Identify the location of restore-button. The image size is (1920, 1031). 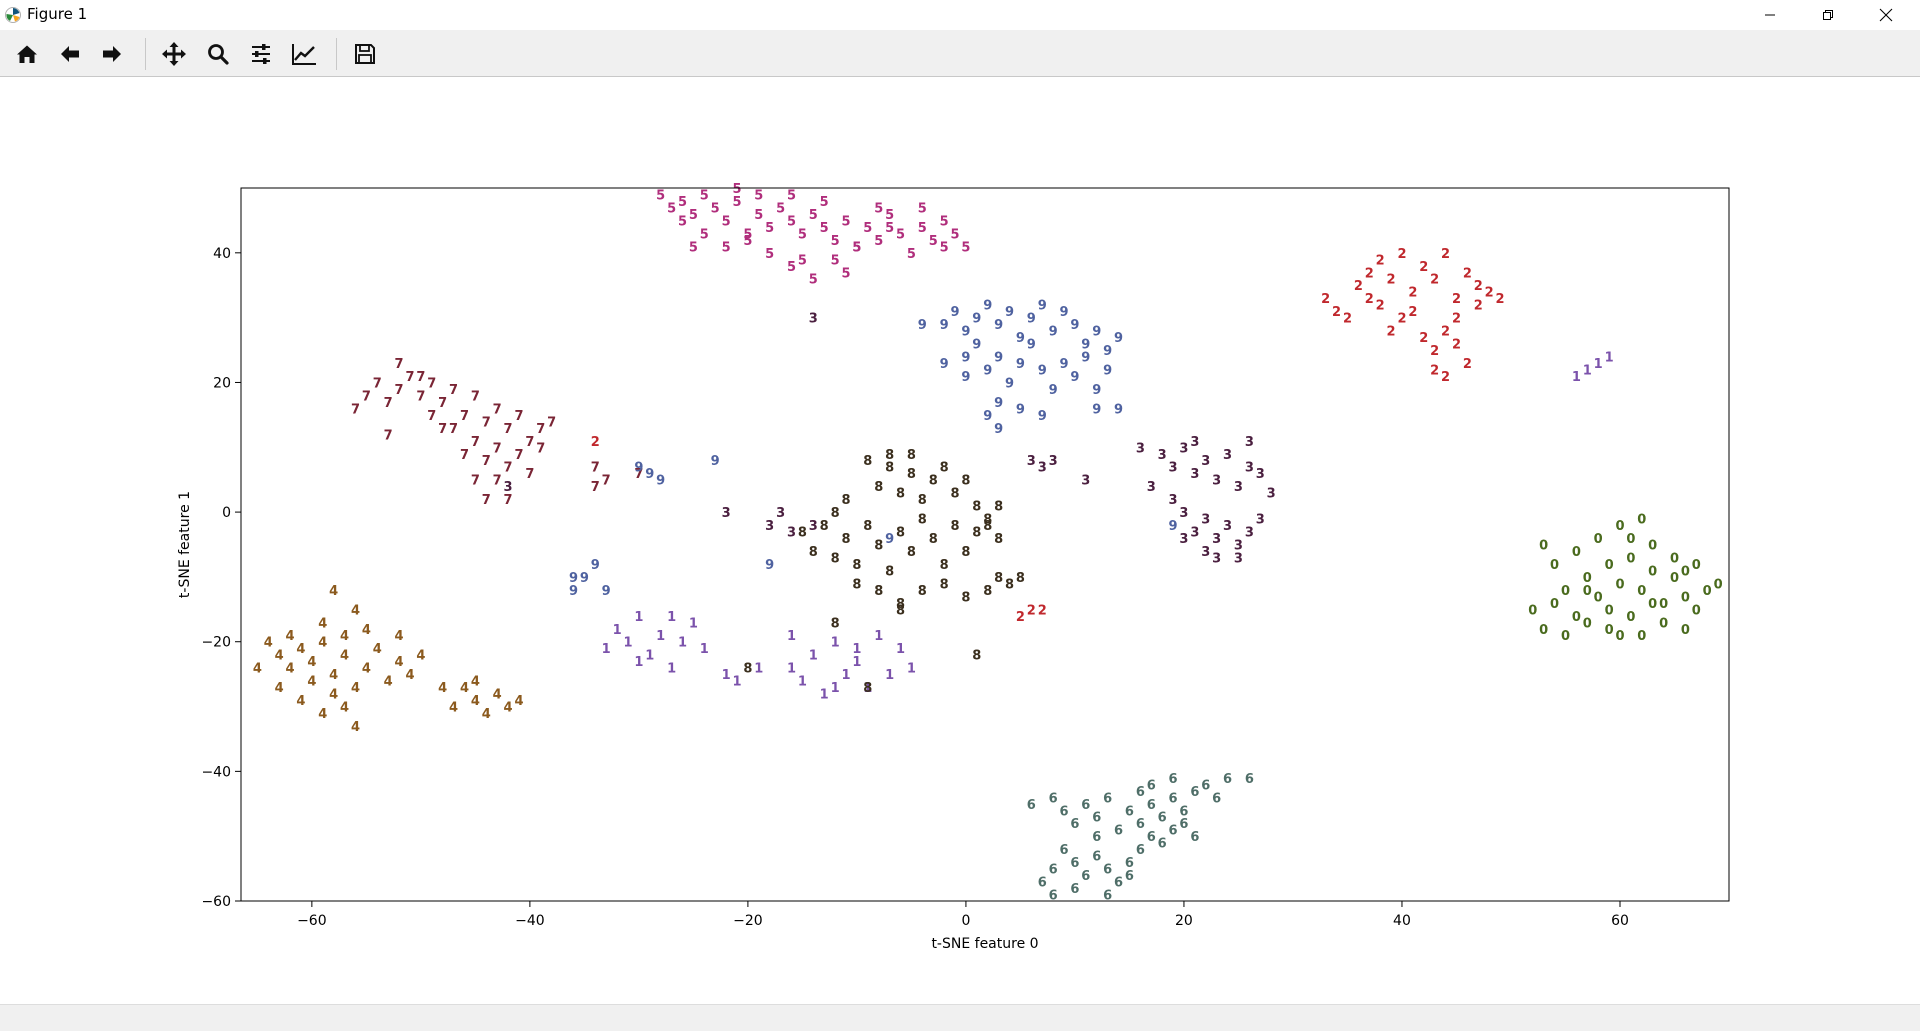
(1828, 15).